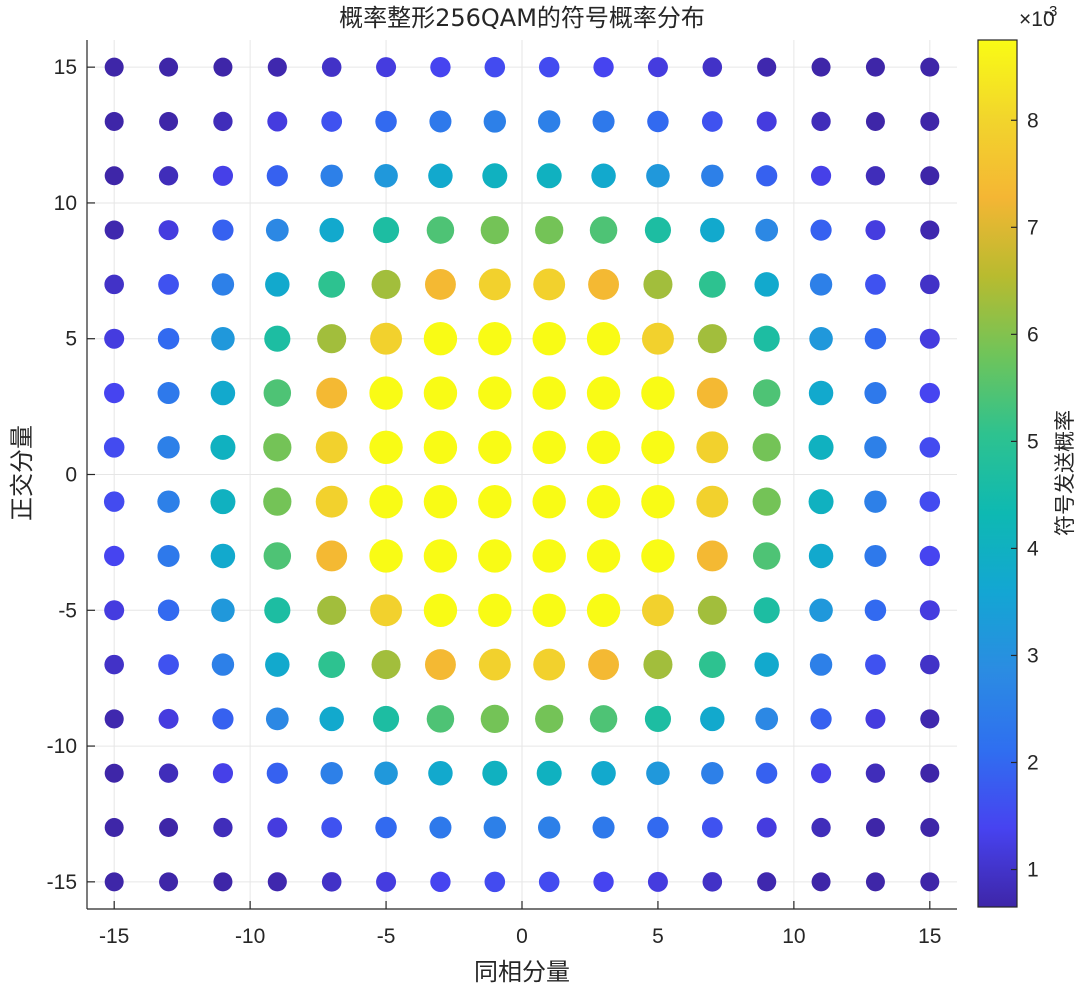 The height and width of the screenshot is (987, 1080). What do you see at coordinates (522, 936) in the screenshot?
I see `x-tick-label: 0` at bounding box center [522, 936].